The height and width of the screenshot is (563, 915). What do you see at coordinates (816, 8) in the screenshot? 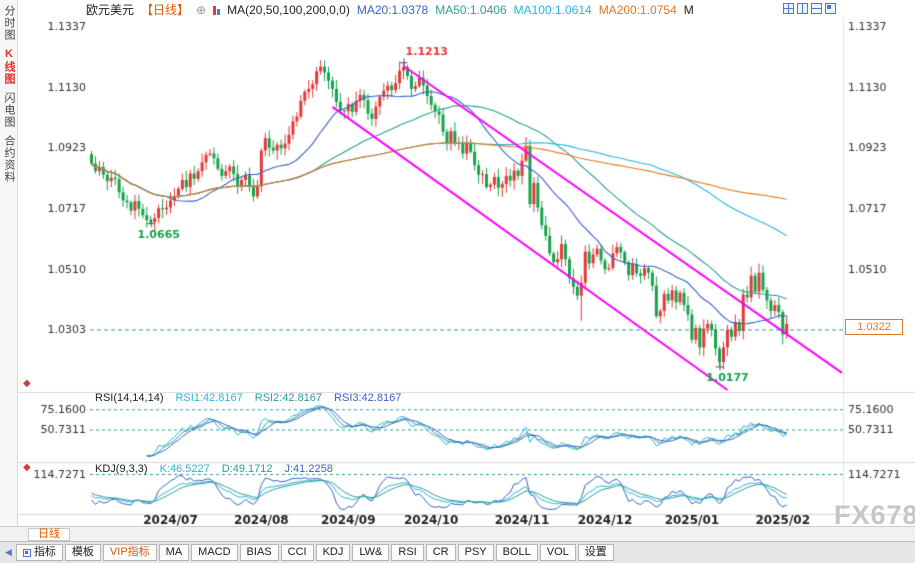
I see `layout-horizontal-split-icon` at bounding box center [816, 8].